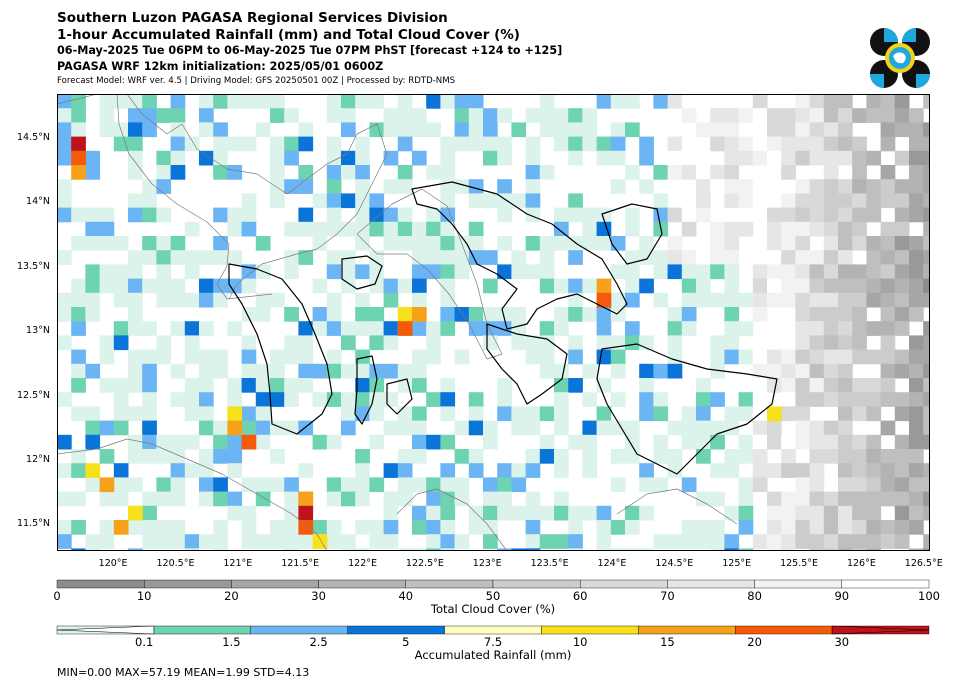 The width and height of the screenshot is (955, 692). What do you see at coordinates (493, 630) in the screenshot?
I see `rainfall-colorbar` at bounding box center [493, 630].